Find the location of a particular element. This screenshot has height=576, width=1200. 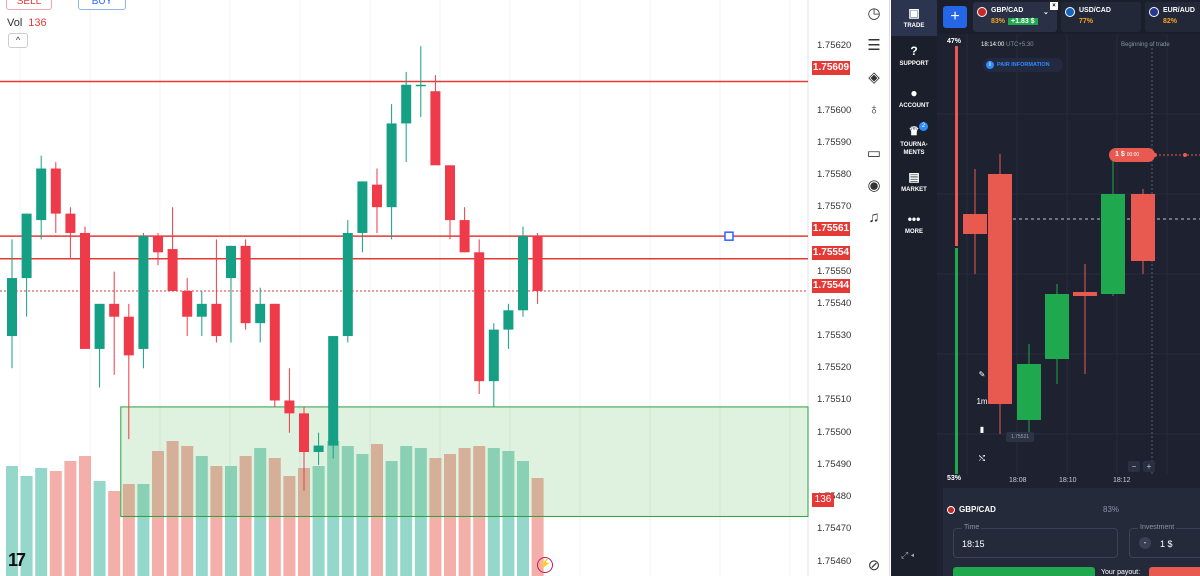

time-tick: 18:10 is located at coordinates (1068, 480).